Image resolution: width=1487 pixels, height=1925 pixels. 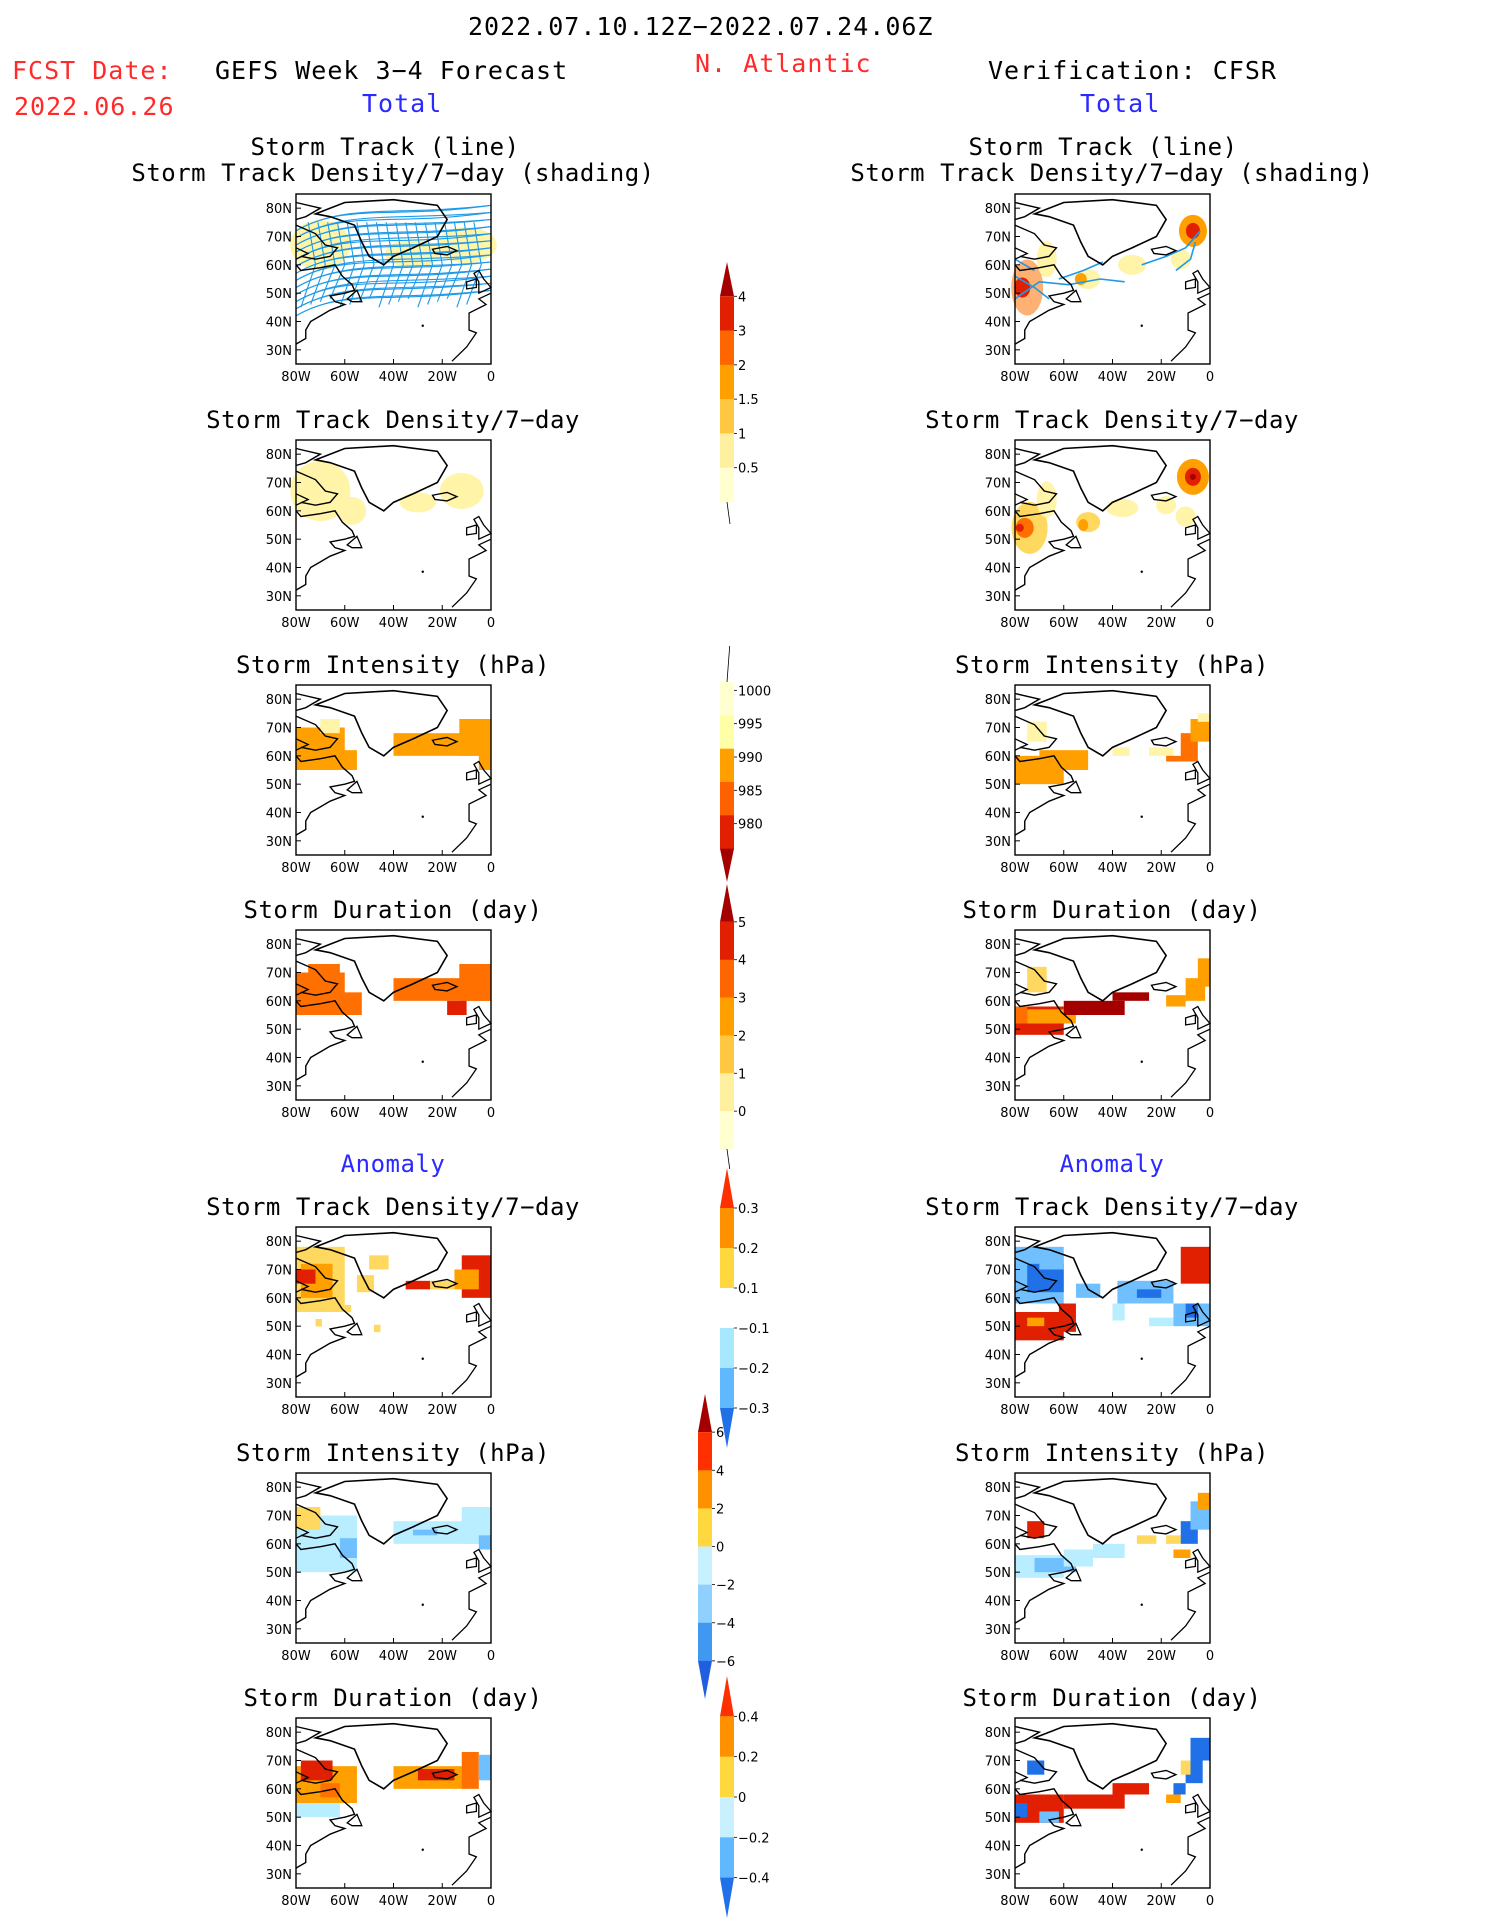 What do you see at coordinates (720, 1509) in the screenshot?
I see `svg-text: 2` at bounding box center [720, 1509].